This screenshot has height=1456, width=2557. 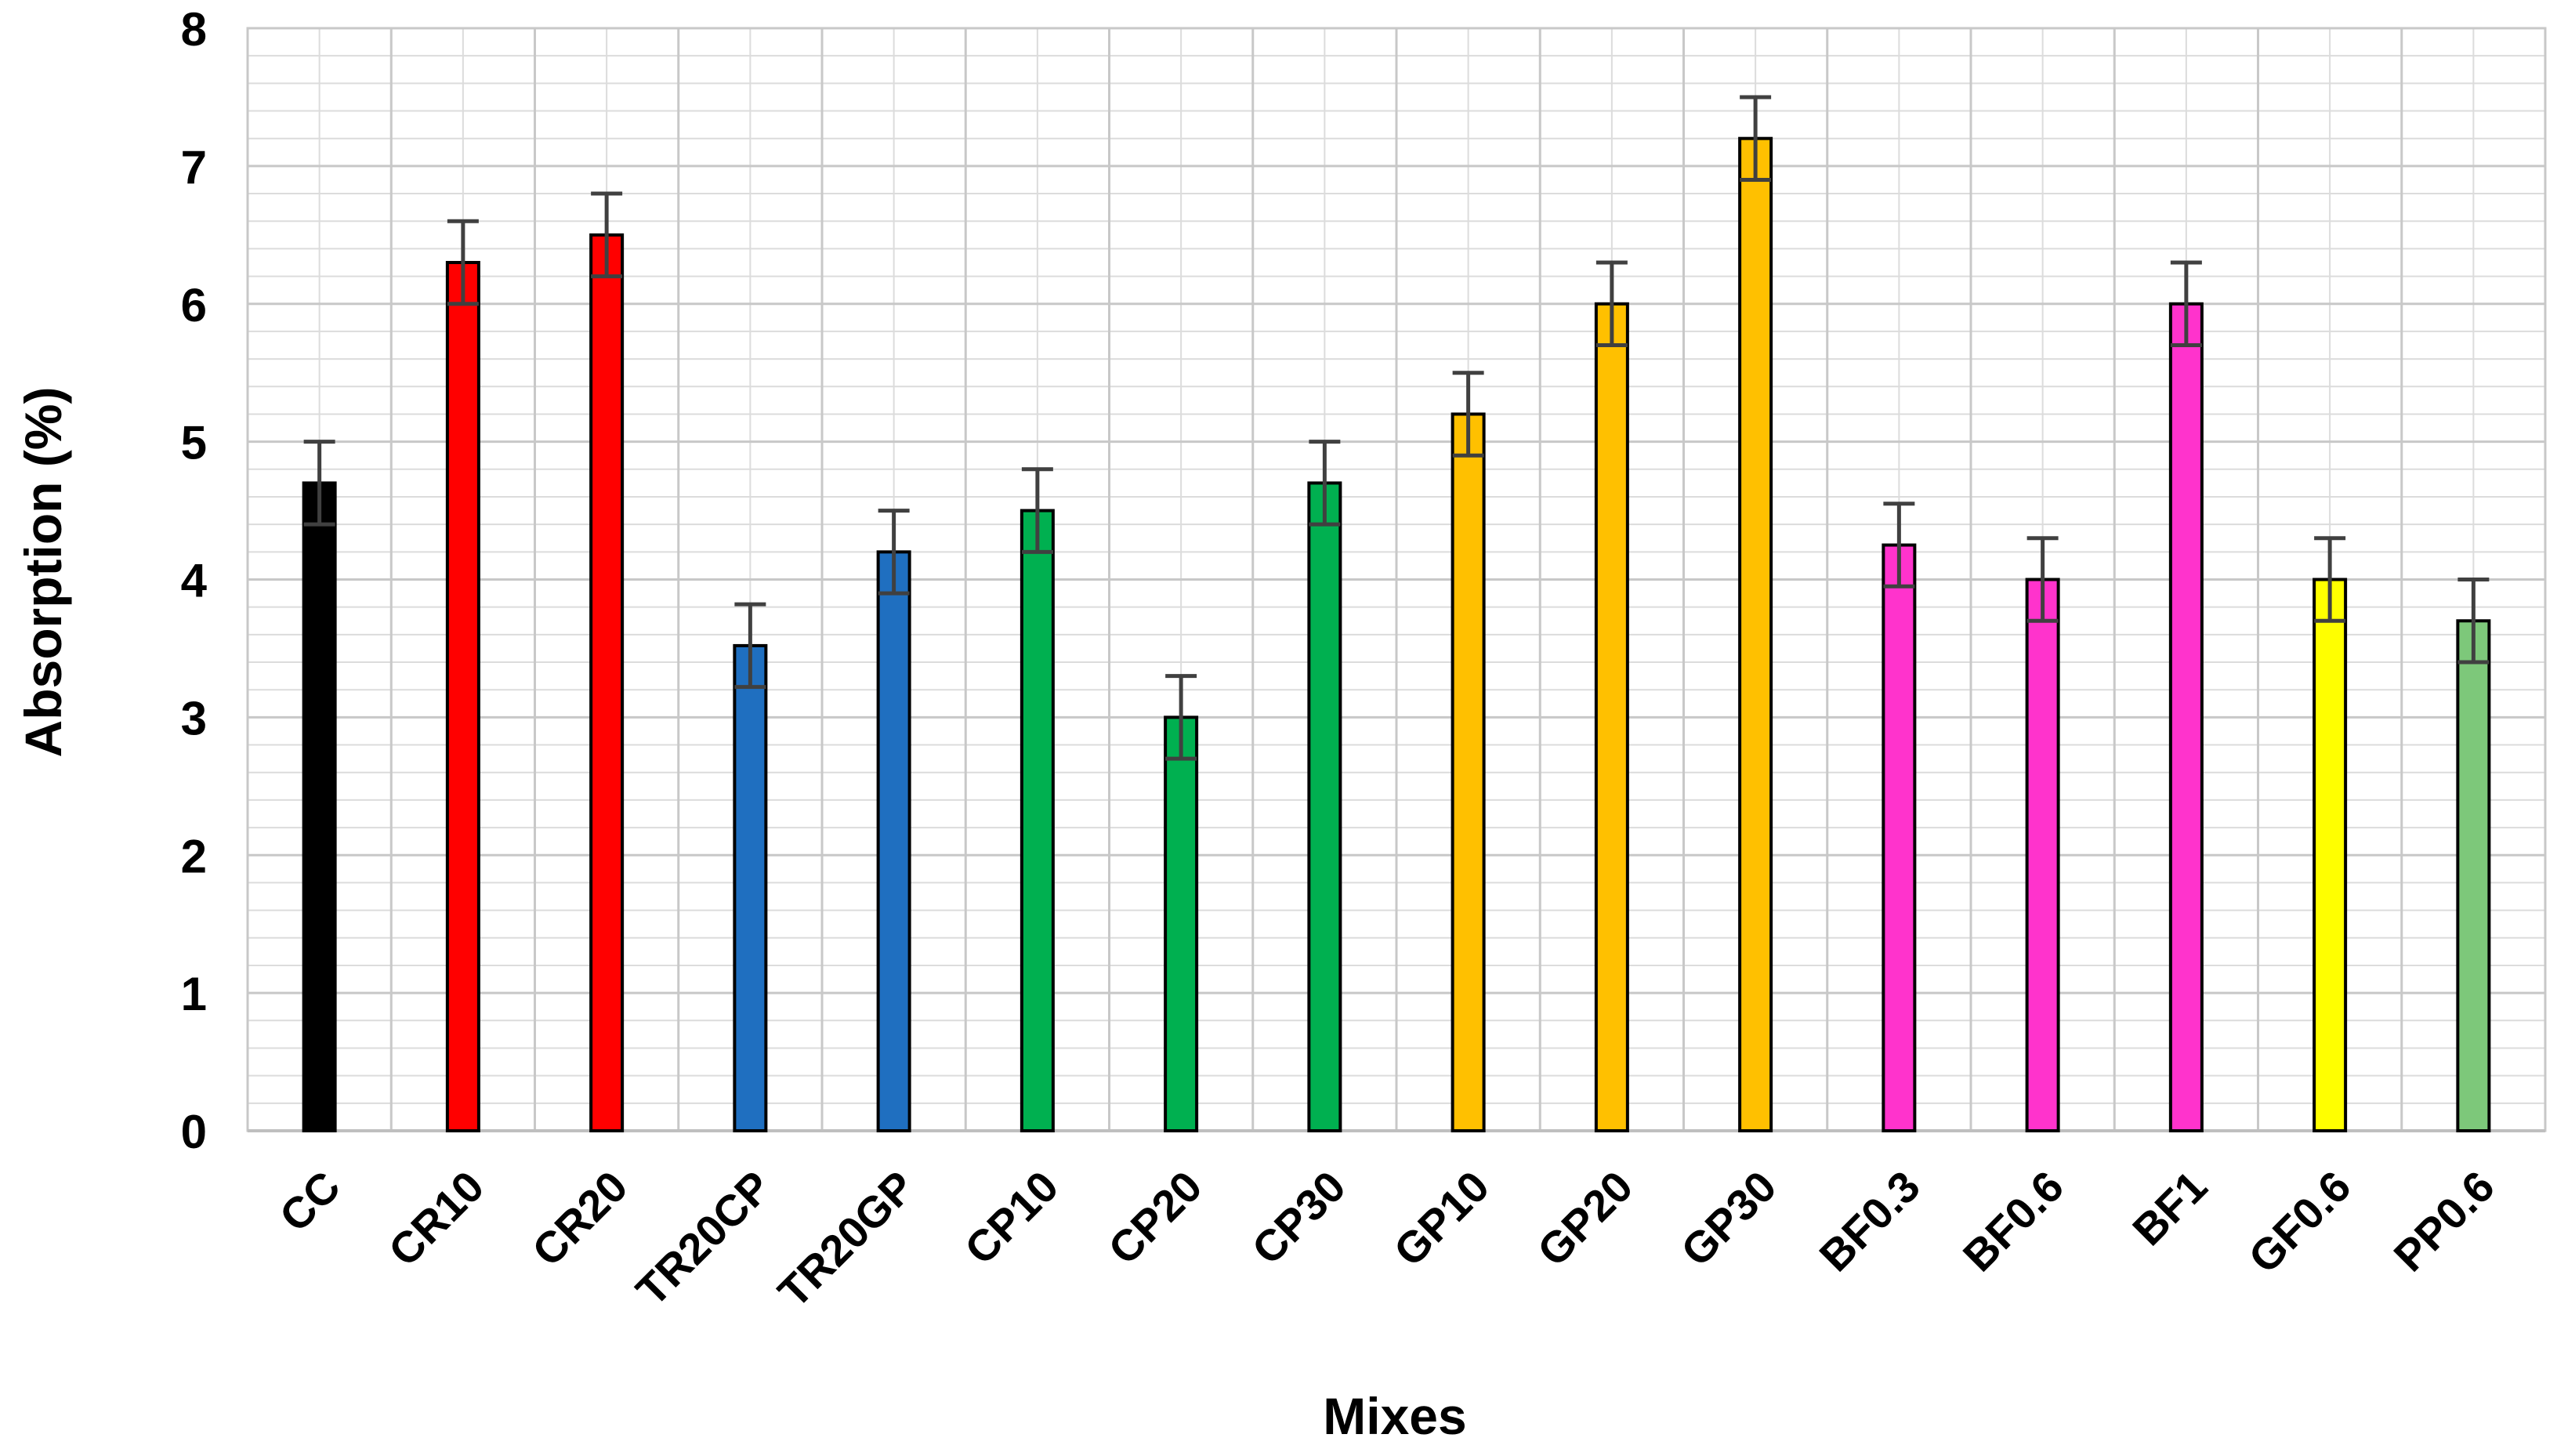 What do you see at coordinates (436, 1218) in the screenshot?
I see `x-tick-label: CR10` at bounding box center [436, 1218].